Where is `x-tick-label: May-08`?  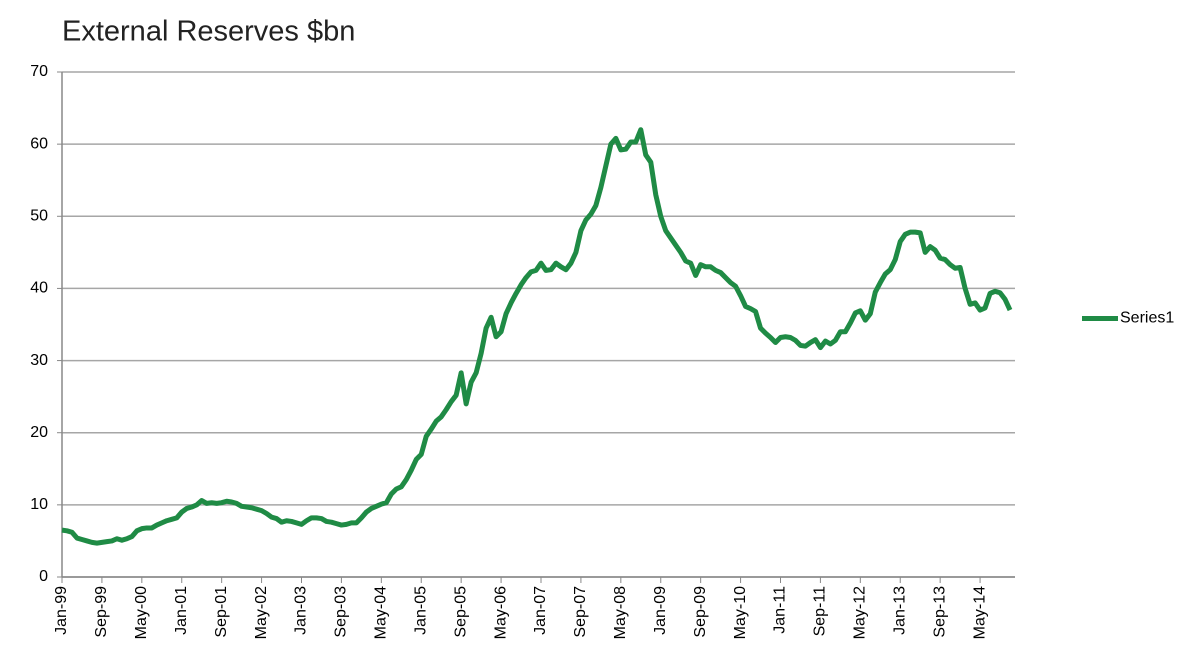
x-tick-label: May-08 is located at coordinates (620, 612).